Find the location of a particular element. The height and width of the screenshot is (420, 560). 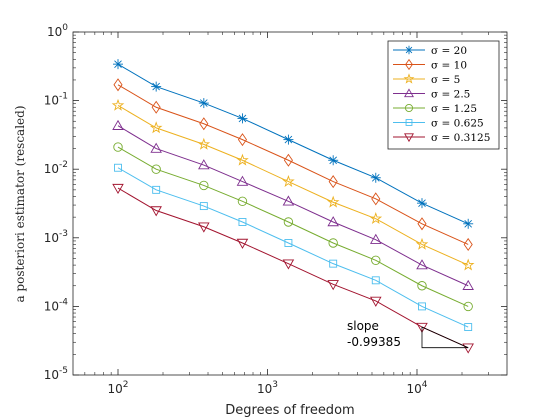

x-axis-label: Degrees of freedom is located at coordinates (289, 410).